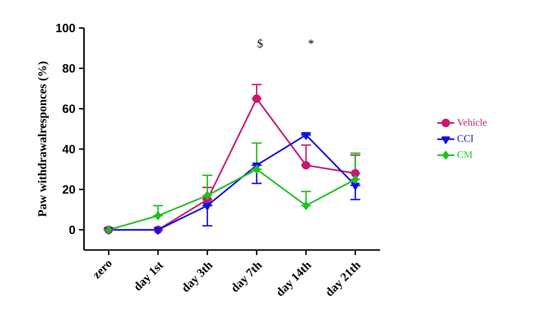 This screenshot has height=328, width=557. I want to click on y-tick-label: 80, so click(69, 68).